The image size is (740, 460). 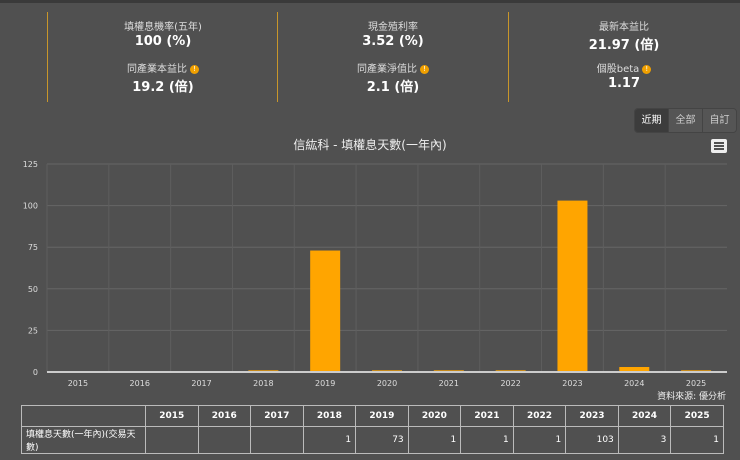 I want to click on stat-value: 21.97 (倍), so click(x=624, y=45).